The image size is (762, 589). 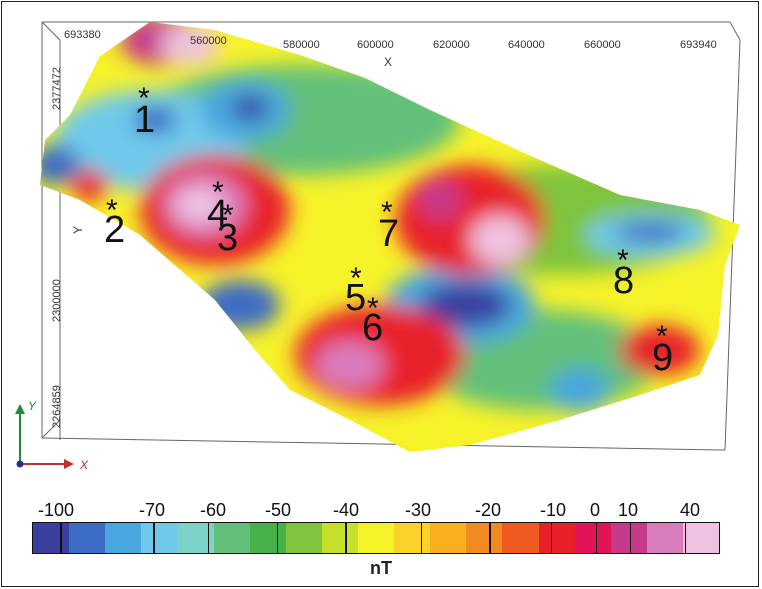 I want to click on legend-label: -40, so click(x=346, y=510).